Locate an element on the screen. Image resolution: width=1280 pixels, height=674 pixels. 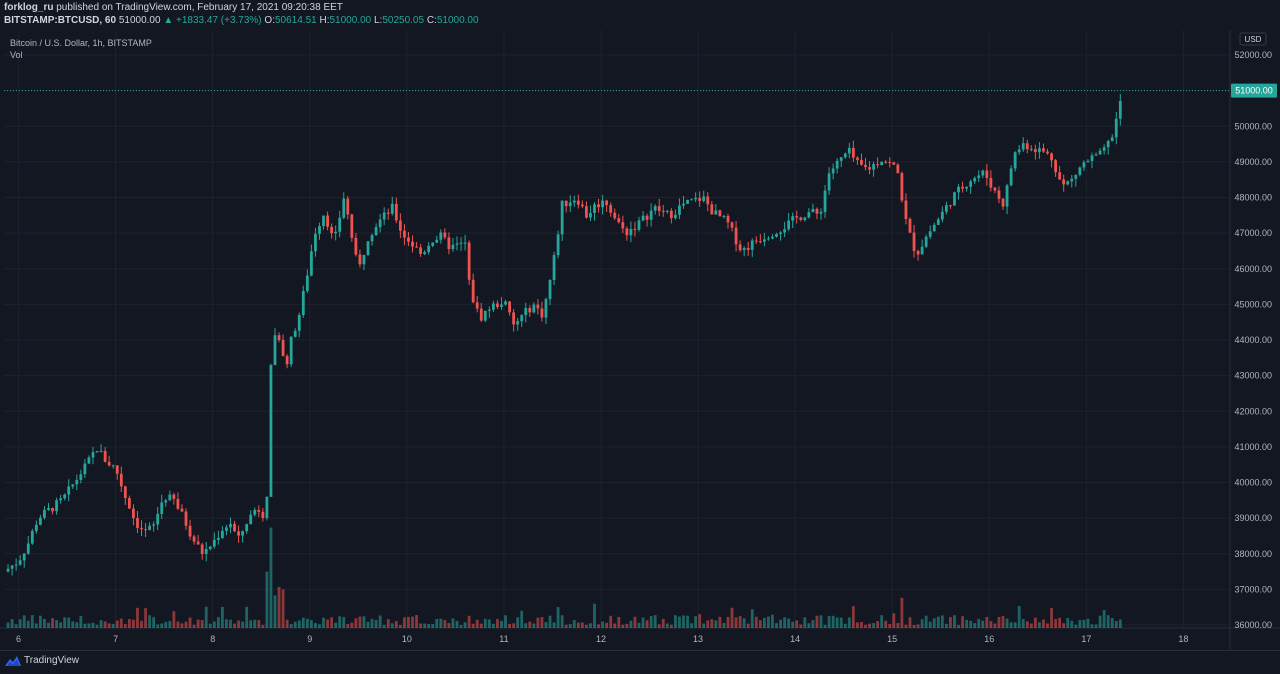
last-price: 51000.00 is located at coordinates (139, 20).